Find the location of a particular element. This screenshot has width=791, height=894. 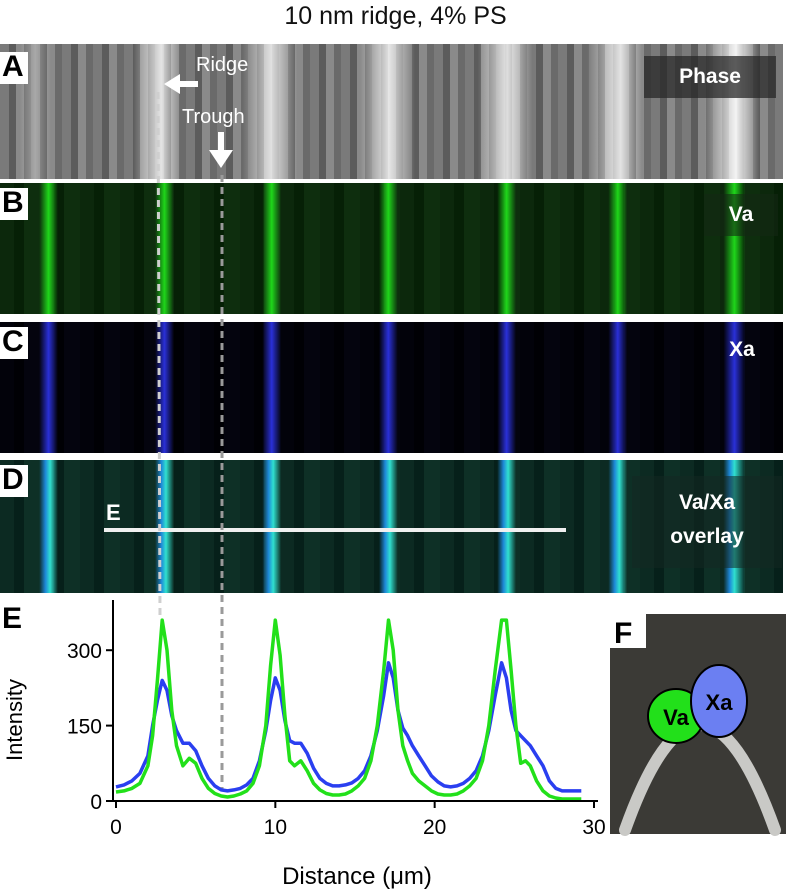

y-axis-label: Intensity is located at coordinates (14, 720).